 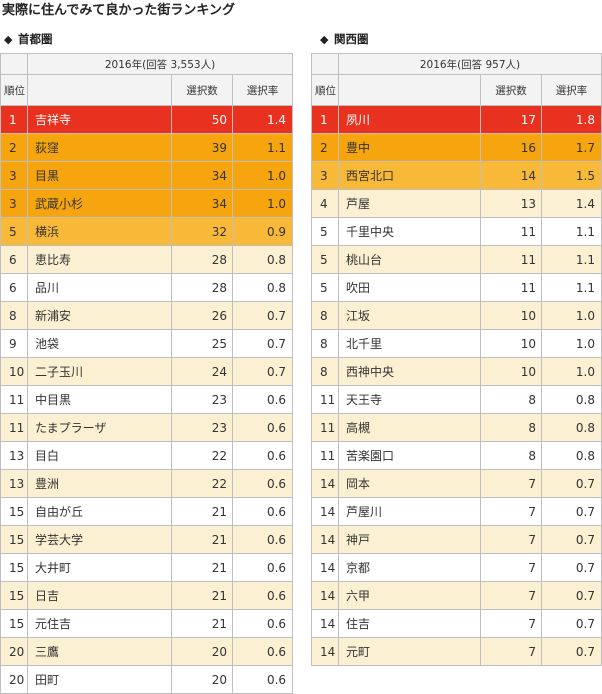 What do you see at coordinates (147, 539) in the screenshot?
I see `table-row: 15 学芸大学 21 0.6` at bounding box center [147, 539].